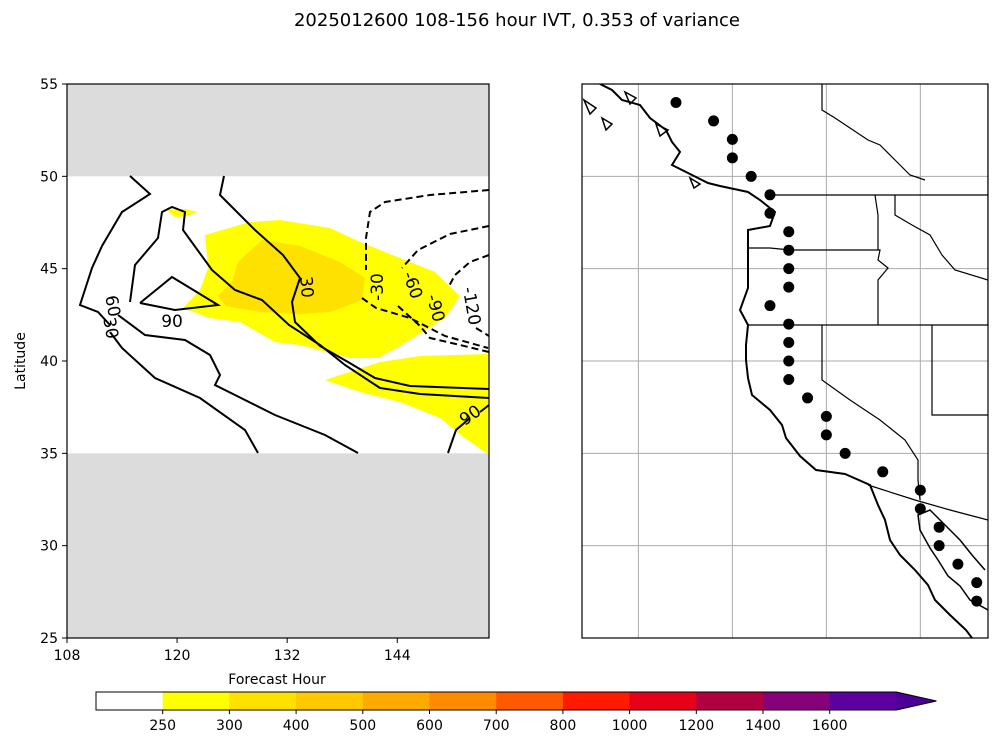 This screenshot has width=1000, height=749. Describe the element at coordinates (49, 547) in the screenshot. I see `y-tick-label: 30` at that location.